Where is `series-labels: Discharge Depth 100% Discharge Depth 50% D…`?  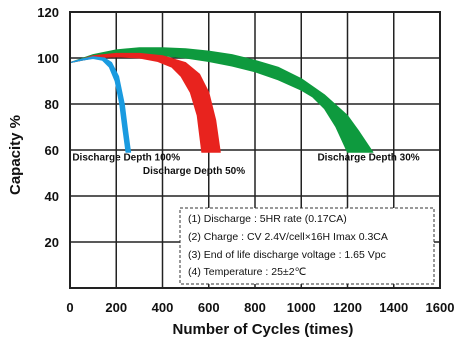 series-labels: Discharge Depth 100% Discharge Depth 50% D… is located at coordinates (245, 164).